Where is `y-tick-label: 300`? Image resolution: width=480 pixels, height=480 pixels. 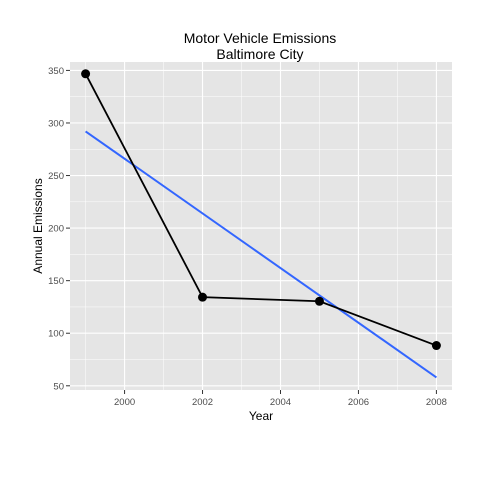 y-tick-label: 300 is located at coordinates (56, 123).